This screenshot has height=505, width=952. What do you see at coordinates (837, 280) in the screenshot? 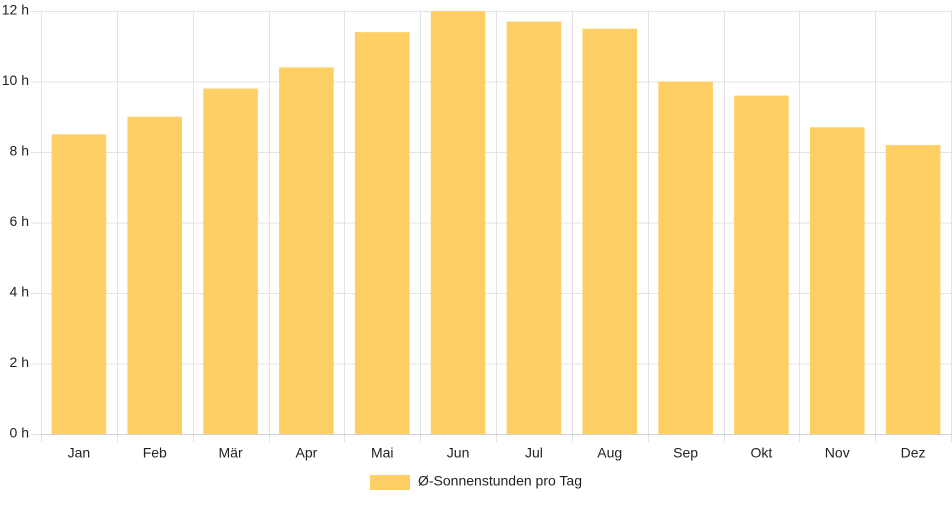
I see `bar-nov` at bounding box center [837, 280].